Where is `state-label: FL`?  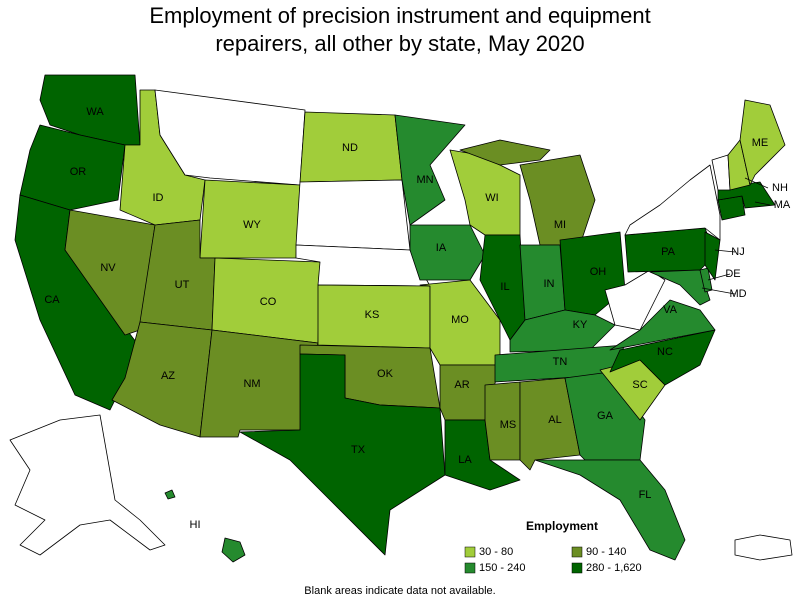 state-label: FL is located at coordinates (645, 495).